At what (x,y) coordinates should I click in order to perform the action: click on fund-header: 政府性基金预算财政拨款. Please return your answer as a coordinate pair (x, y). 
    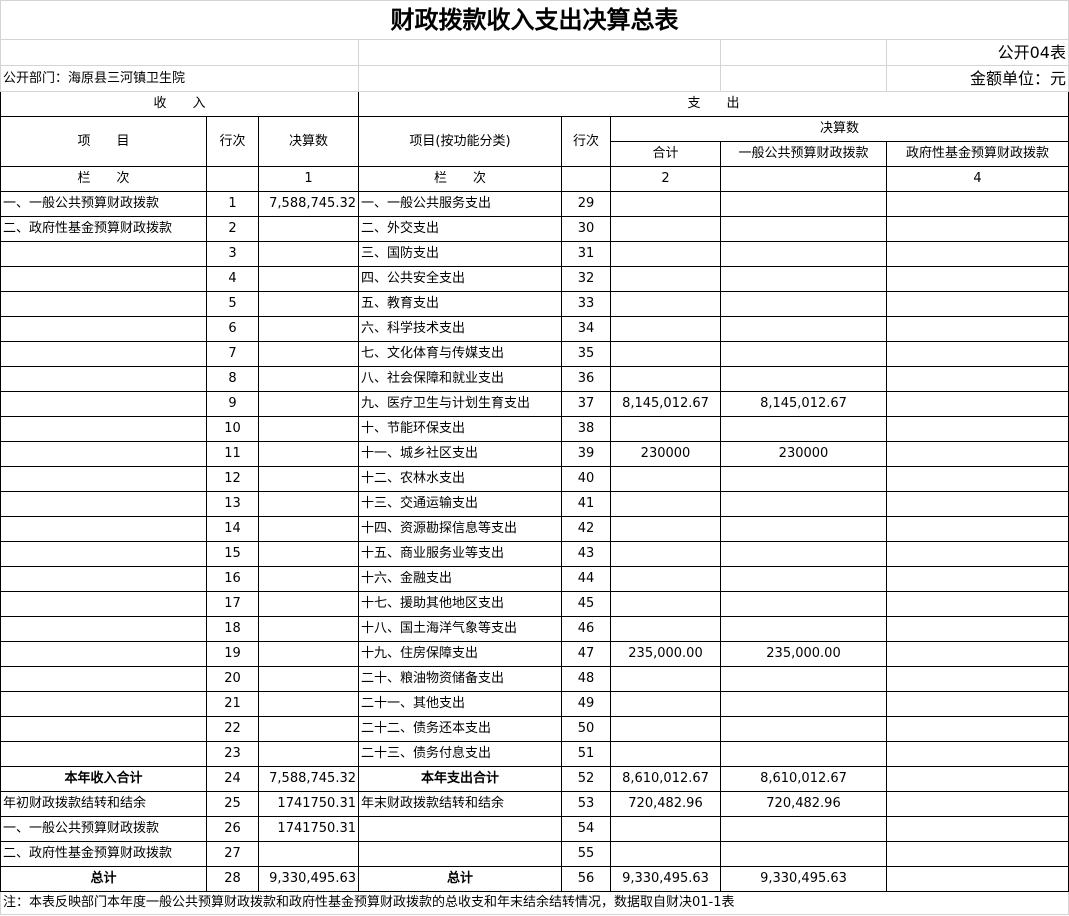
    Looking at the image, I should click on (977, 154).